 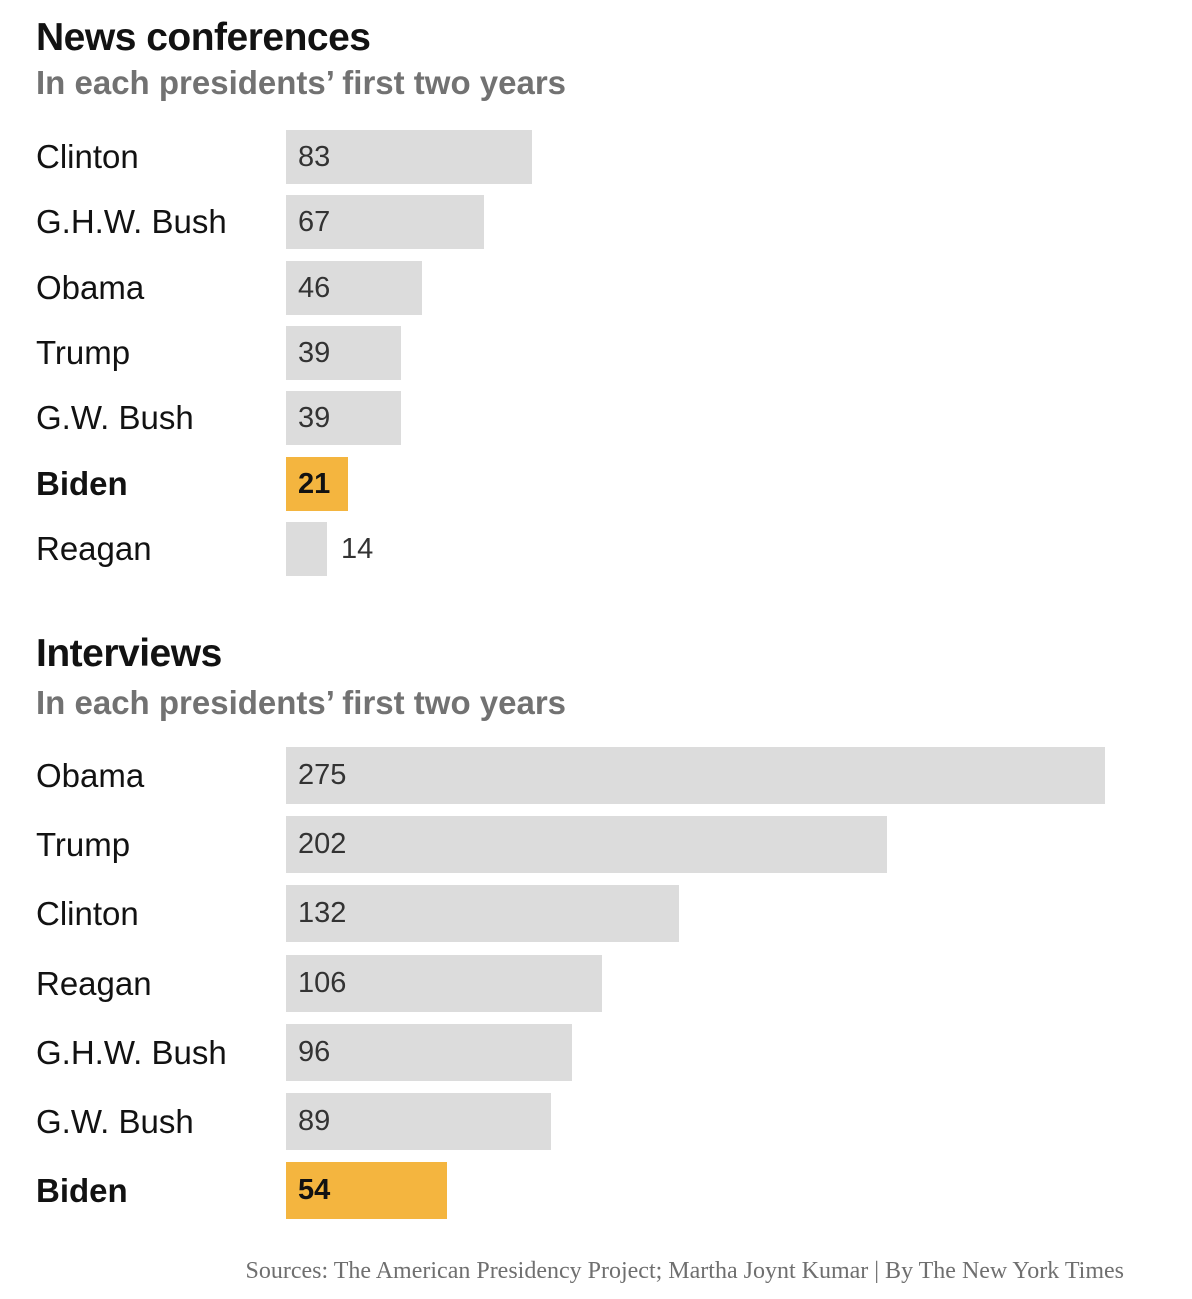 I want to click on value-label: 202, so click(x=322, y=844).